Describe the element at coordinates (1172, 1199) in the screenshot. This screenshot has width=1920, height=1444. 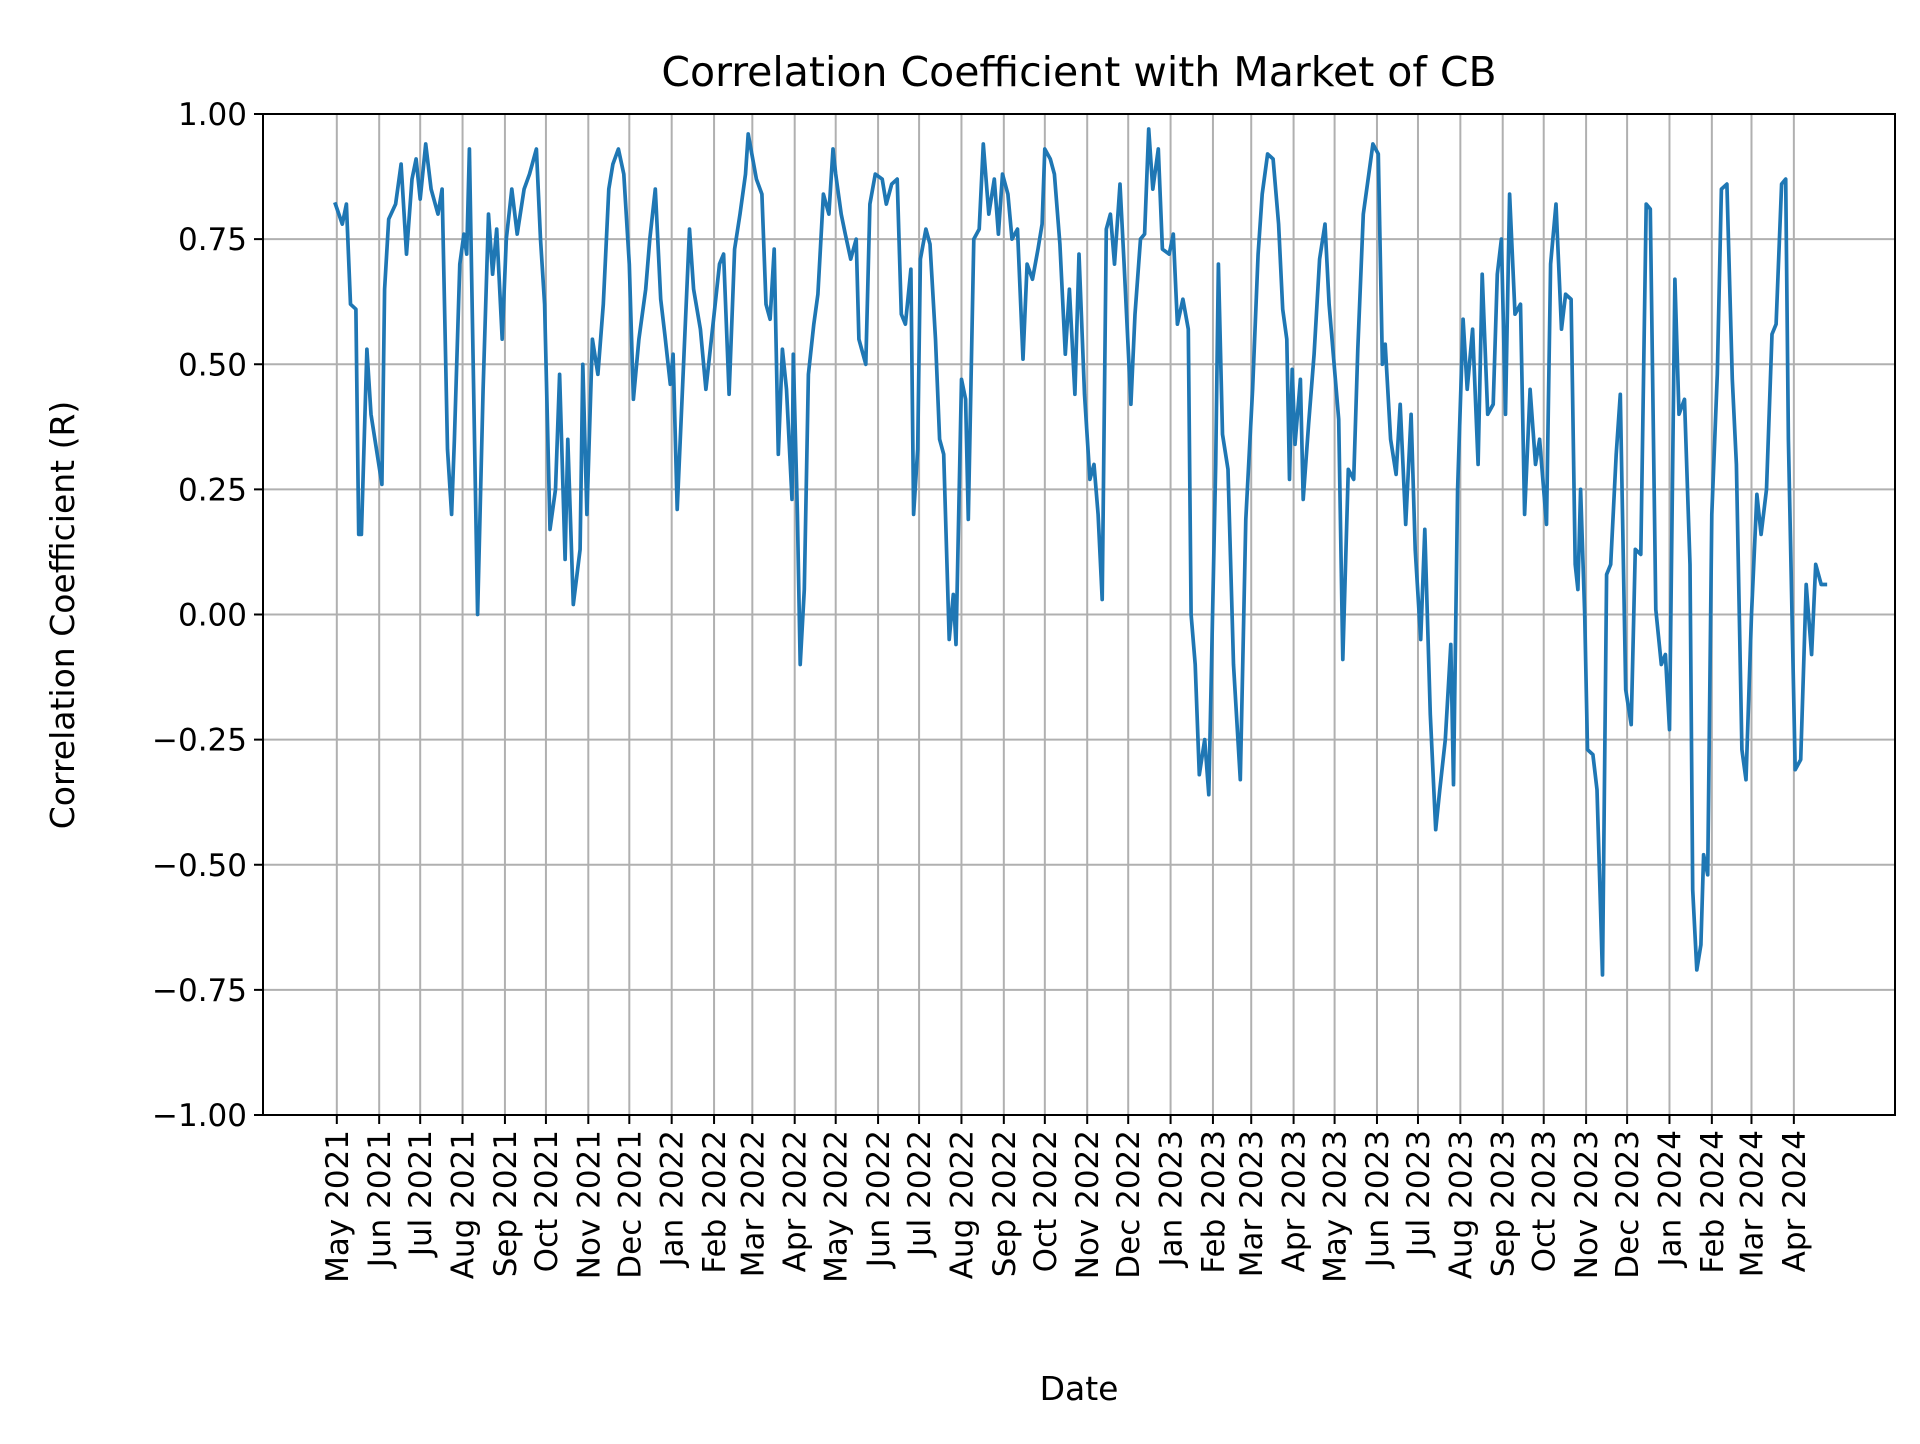
I see `x-tick-label: Jan 2023` at that location.